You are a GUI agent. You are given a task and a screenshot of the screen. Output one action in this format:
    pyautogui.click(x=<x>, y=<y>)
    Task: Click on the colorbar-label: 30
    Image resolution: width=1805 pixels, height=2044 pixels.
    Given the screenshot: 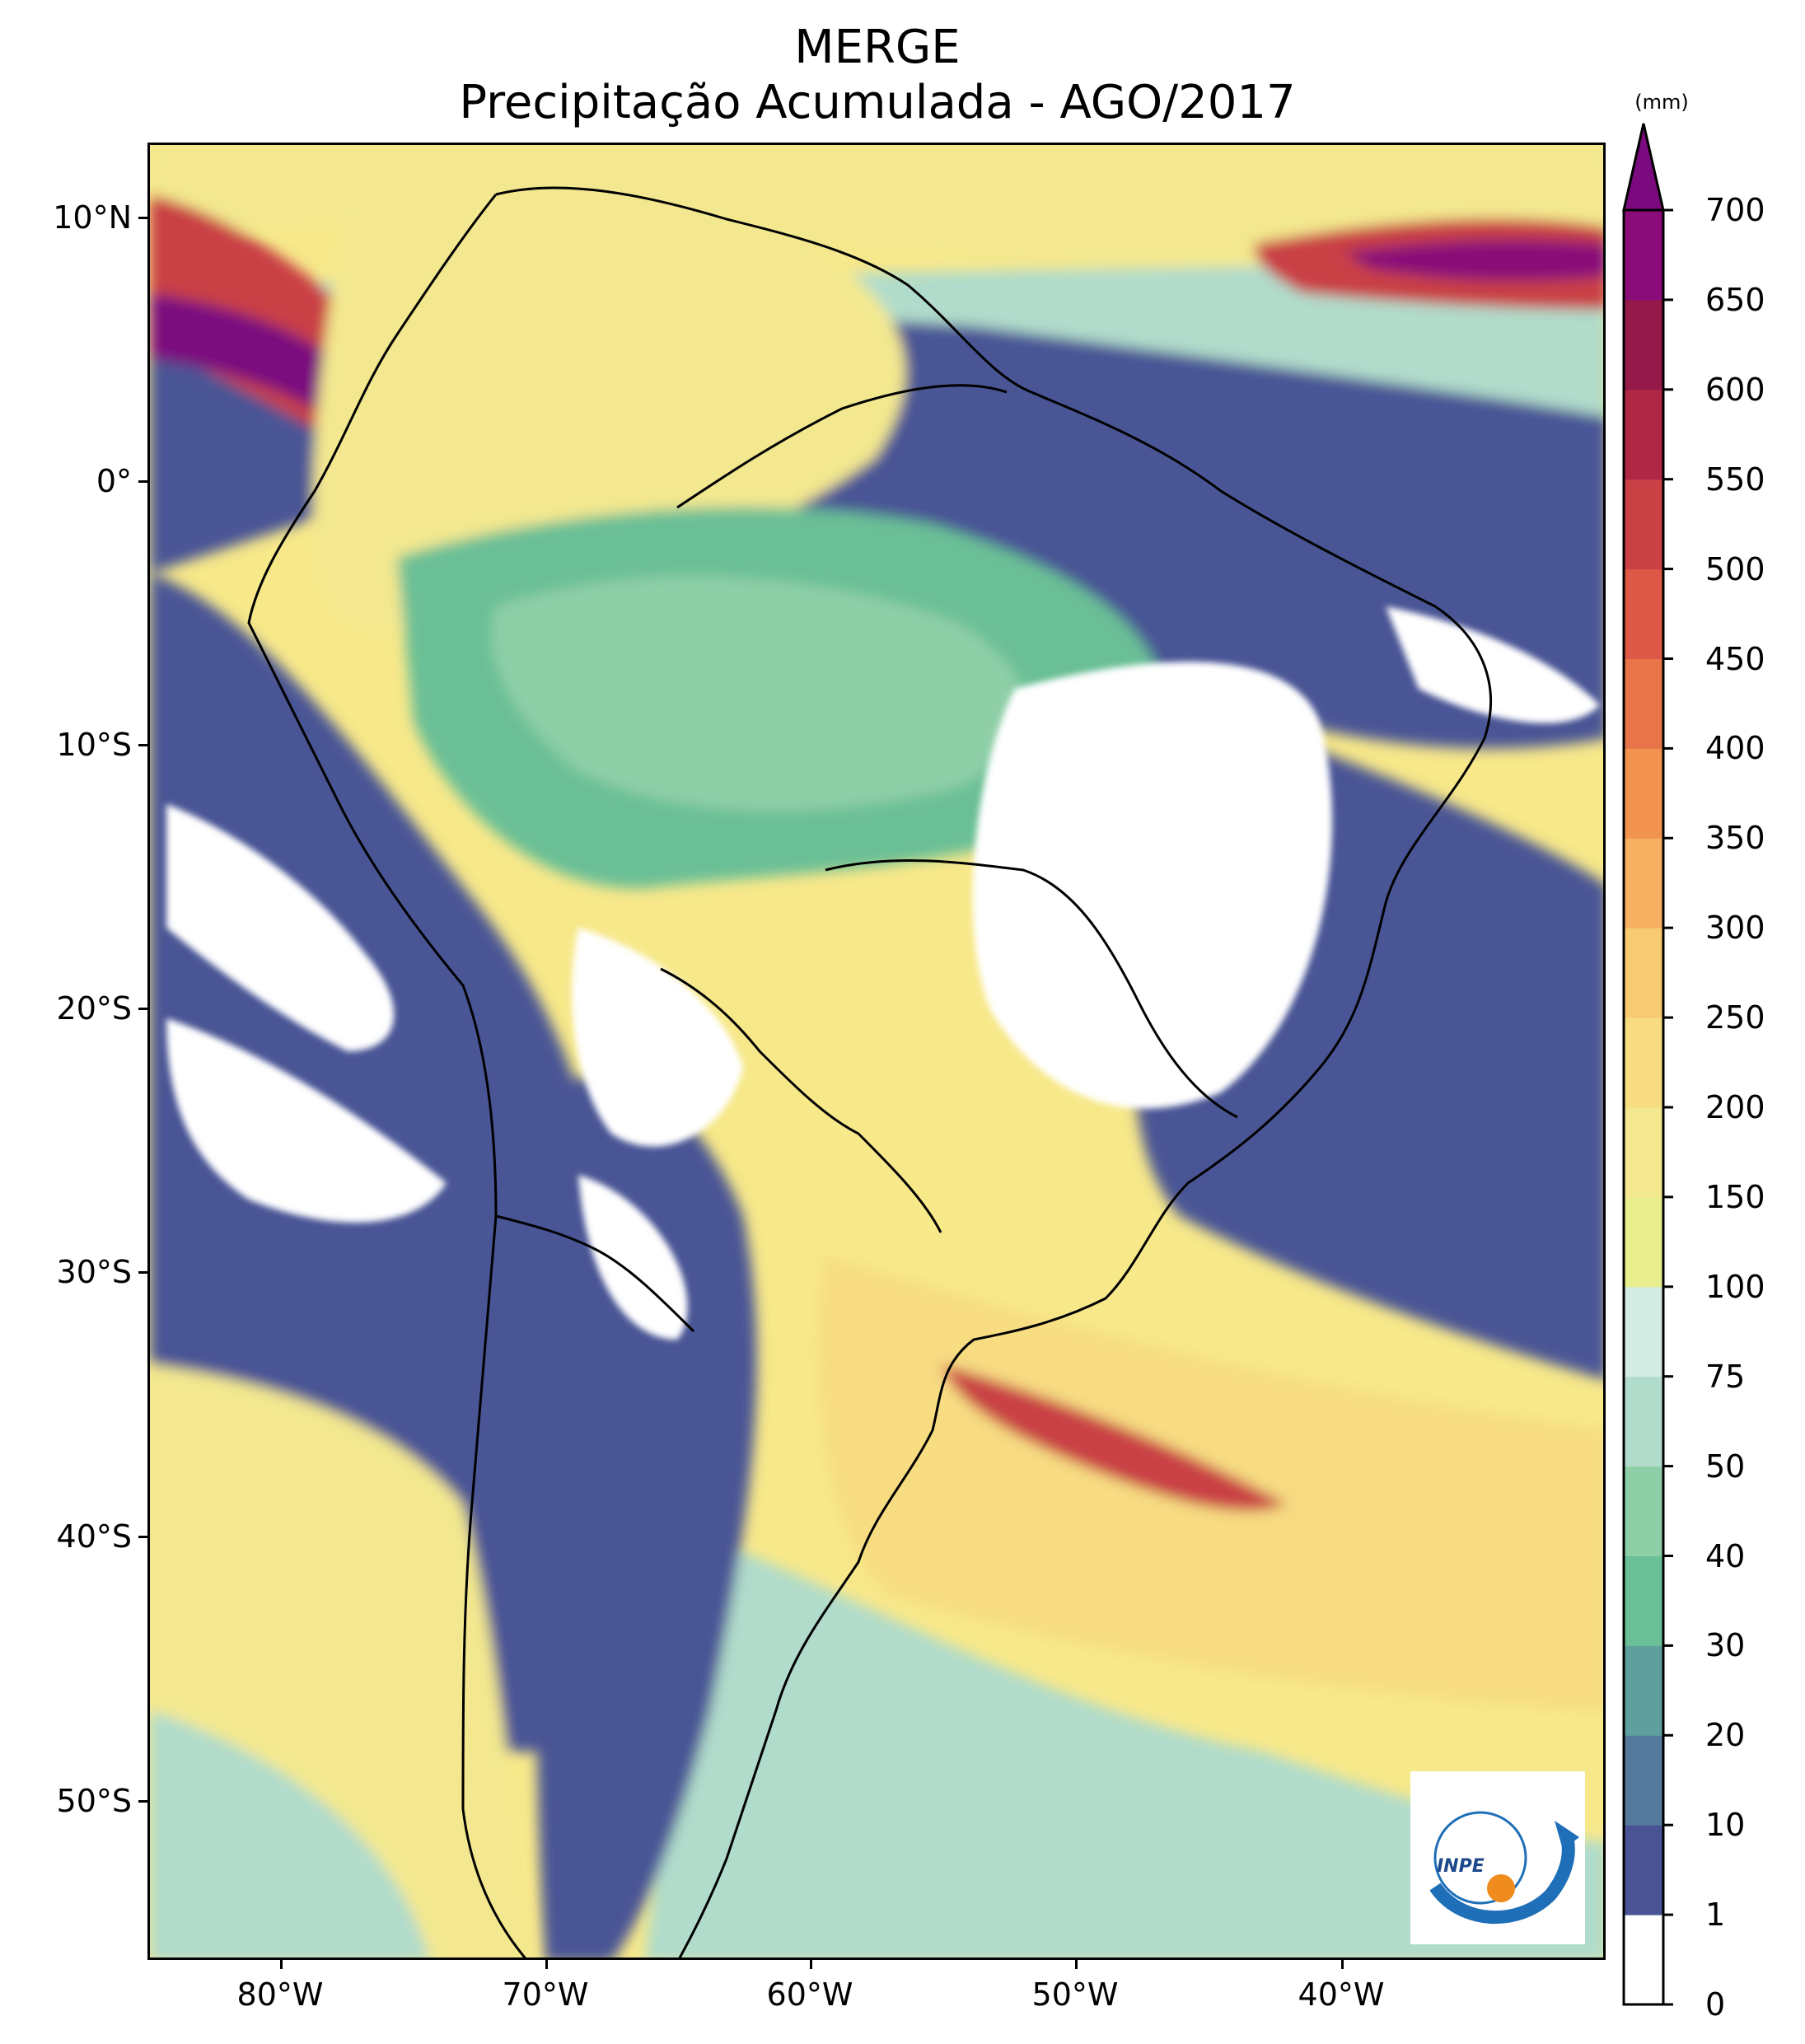 What is the action you would take?
    pyautogui.click(x=1725, y=1645)
    